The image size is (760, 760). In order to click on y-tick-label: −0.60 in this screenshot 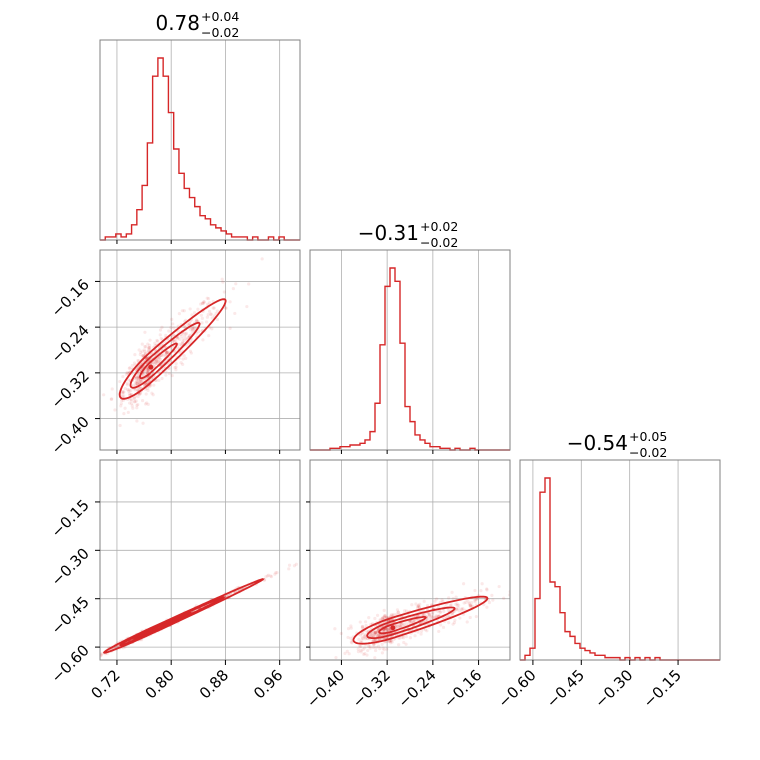, I will do `click(70, 663)`.